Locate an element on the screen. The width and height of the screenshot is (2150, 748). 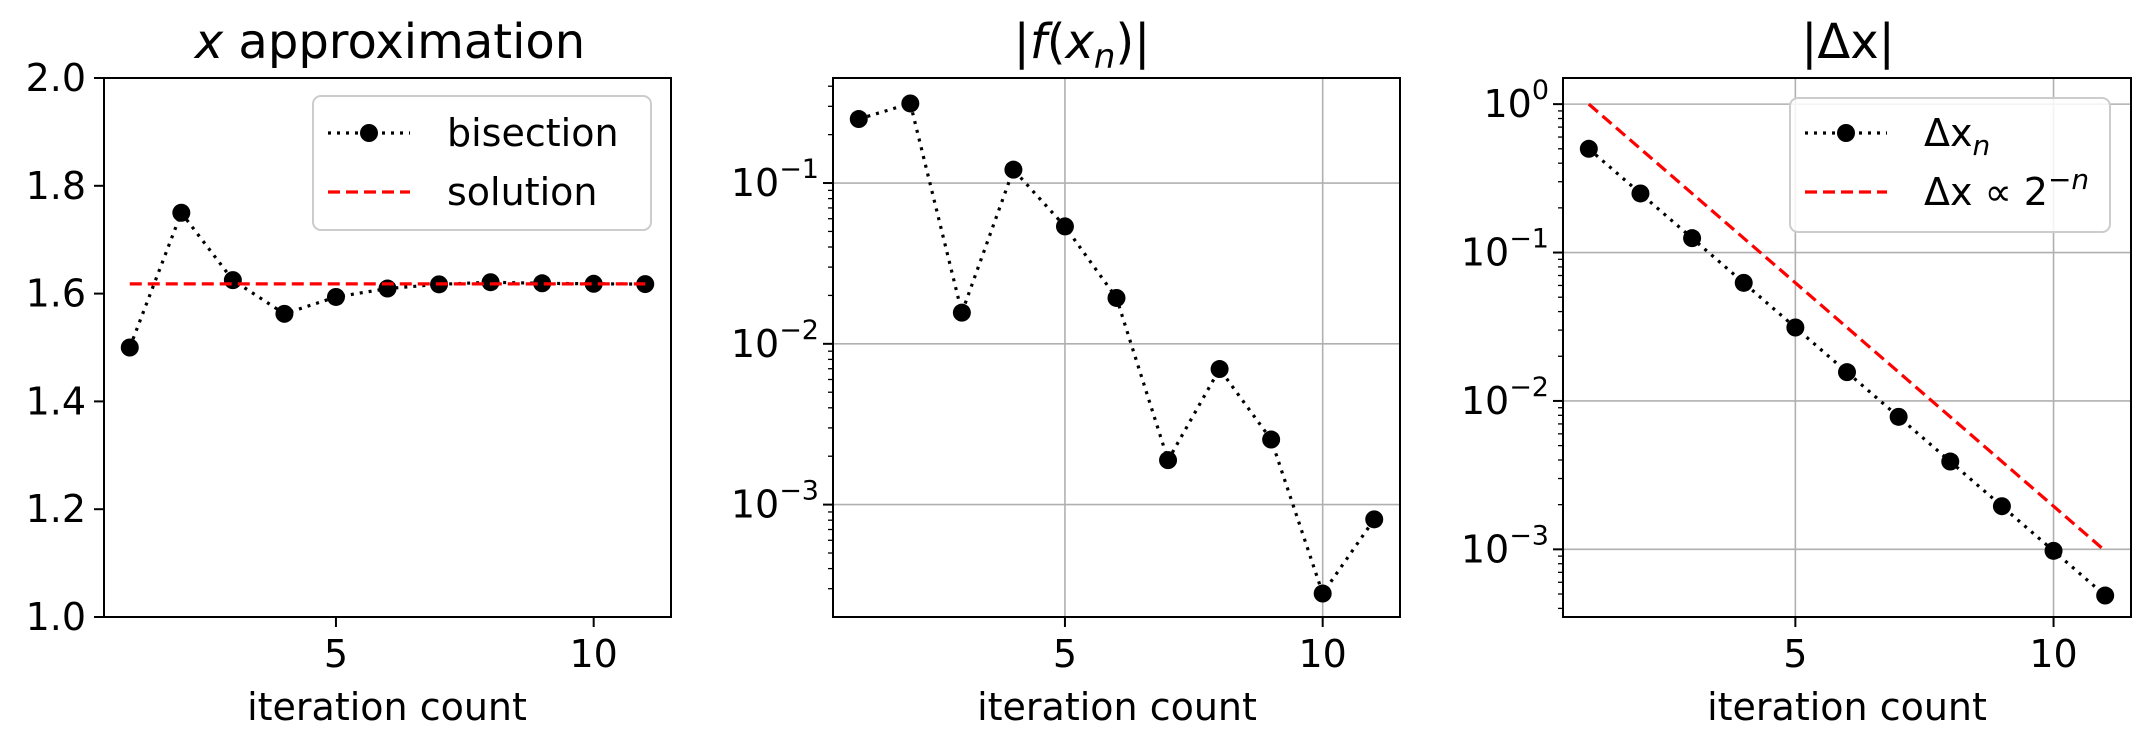
panel1-xlabel: iteration count is located at coordinates (387, 707).